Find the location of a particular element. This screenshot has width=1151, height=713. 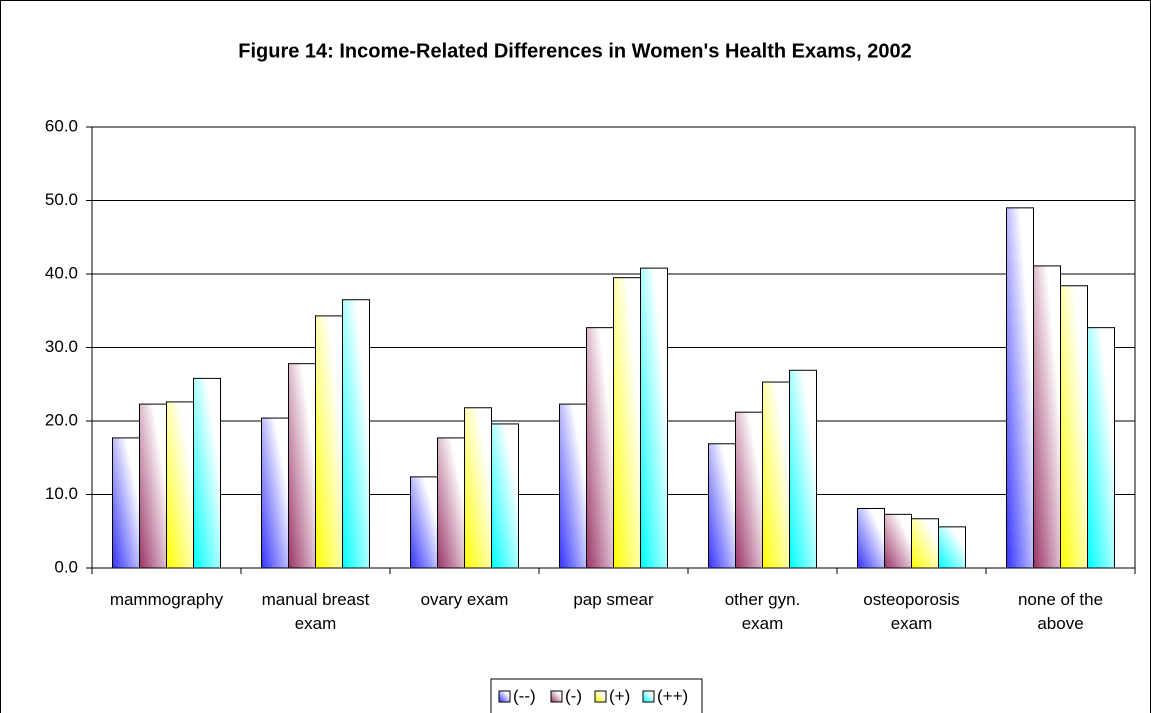

x-tick-label: osteoporosis exam is located at coordinates (911, 611).